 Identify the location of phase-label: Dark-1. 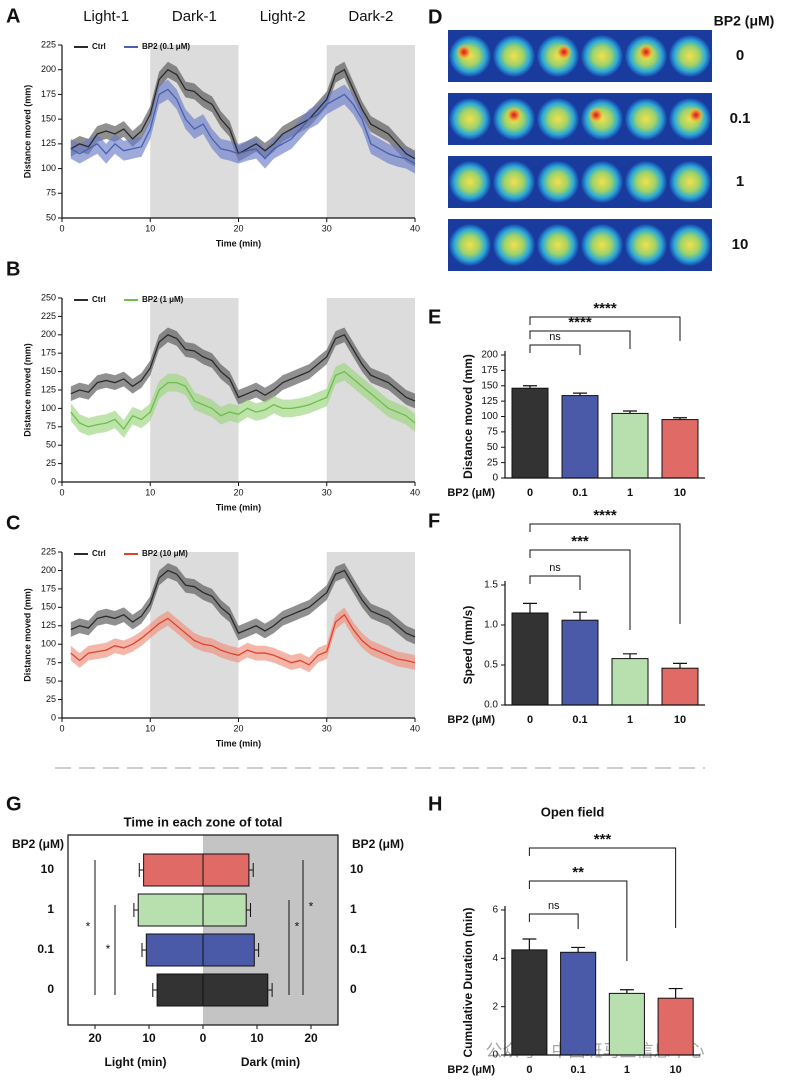
(194, 16).